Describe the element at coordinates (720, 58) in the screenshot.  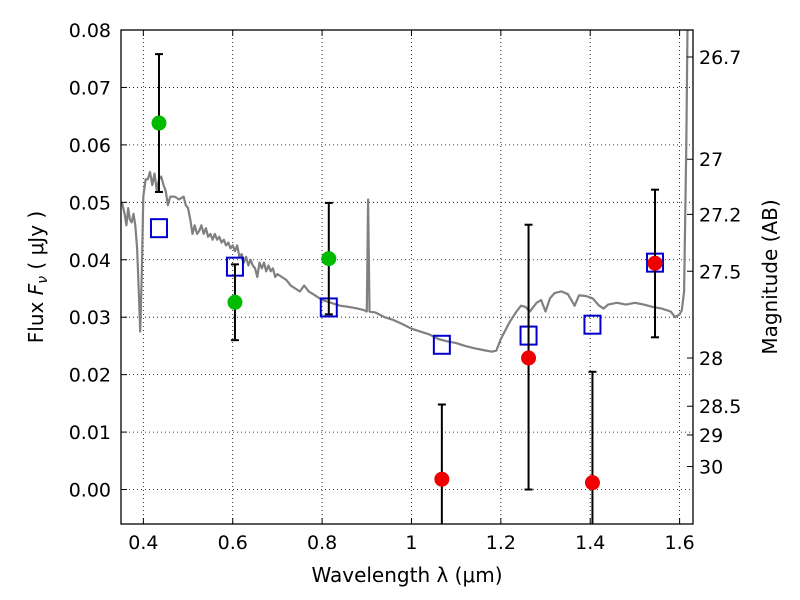
I see `y2-tick-label: 26.7` at that location.